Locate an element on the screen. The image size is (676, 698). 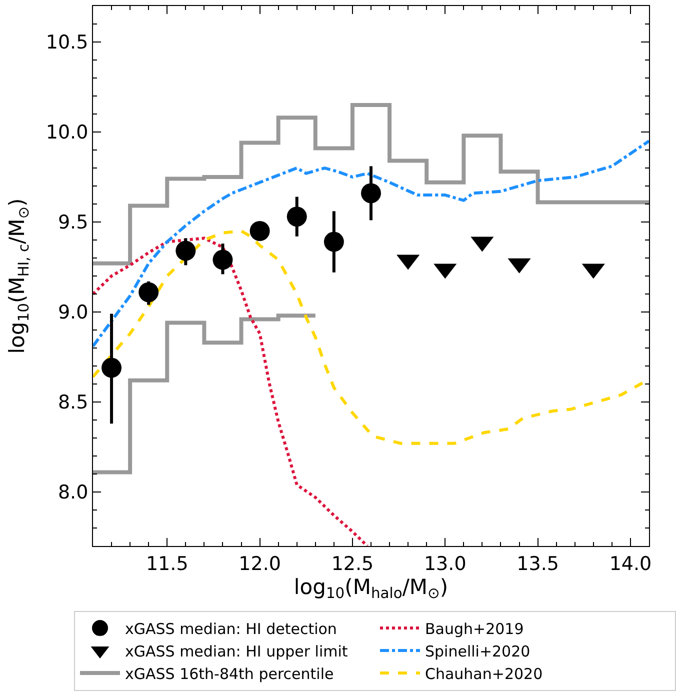
legend-label: Baugh+2019 is located at coordinates (474, 629).